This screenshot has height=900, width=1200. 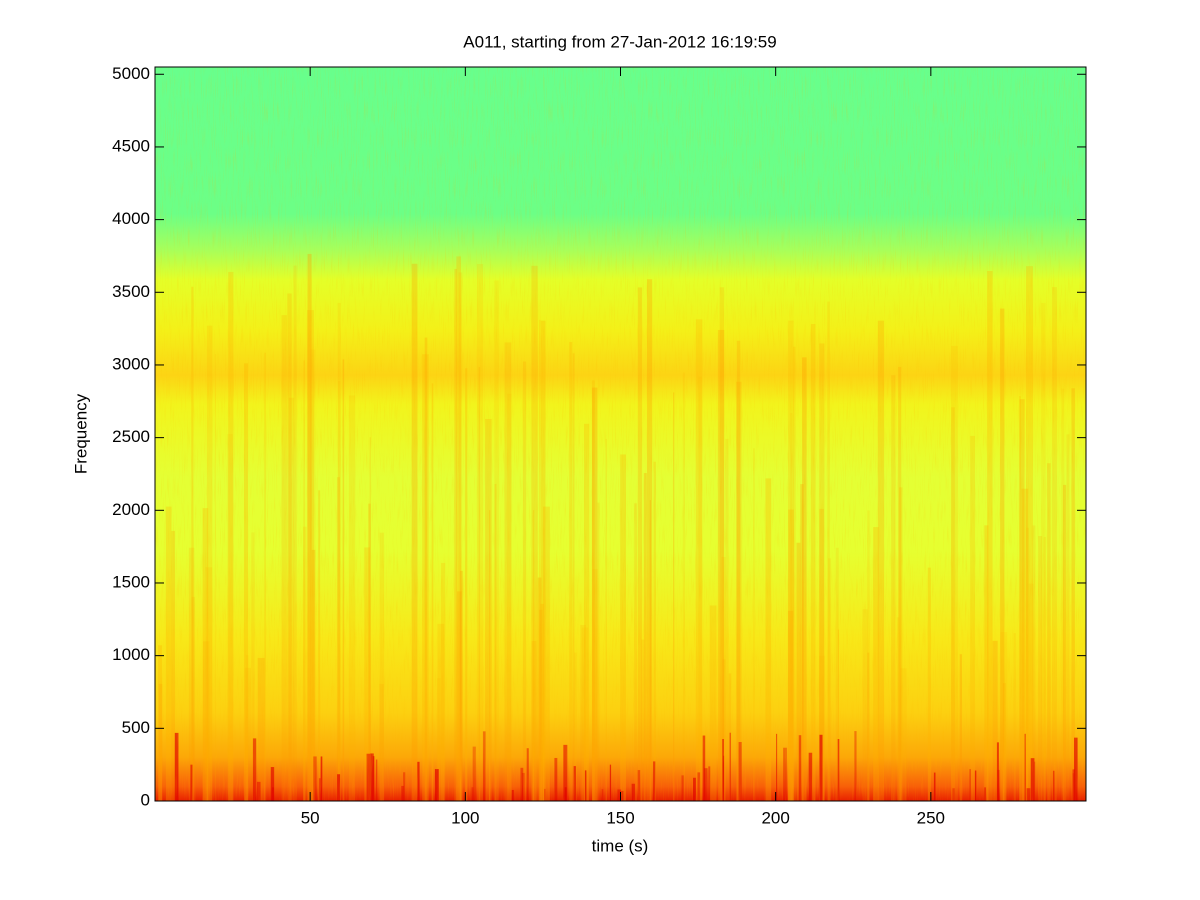 I want to click on y-axis-label: Frequency, so click(x=80, y=433).